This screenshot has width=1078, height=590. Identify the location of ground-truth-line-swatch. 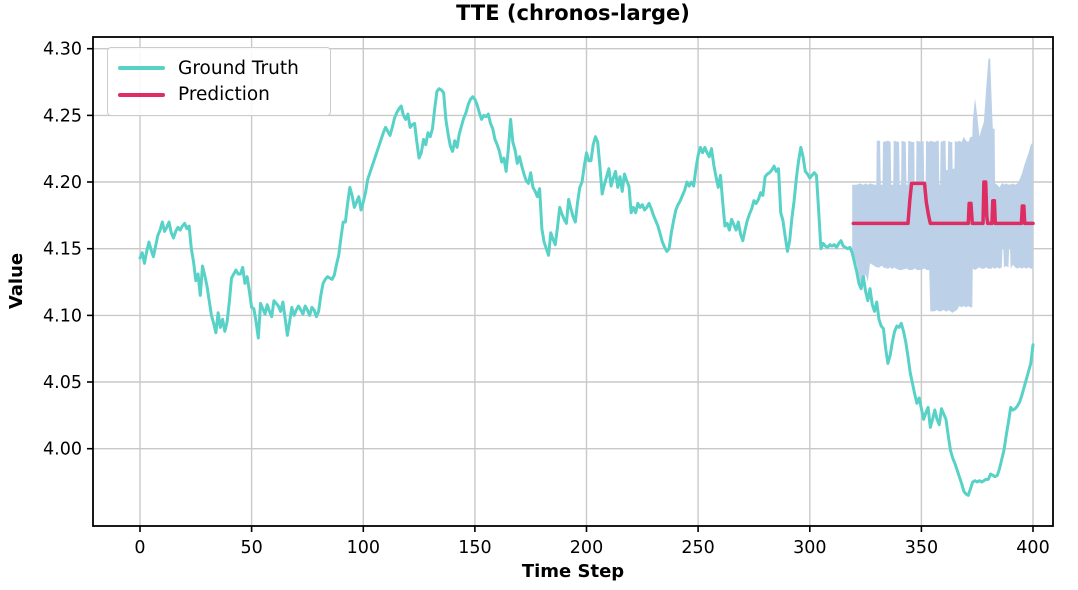
(141, 68).